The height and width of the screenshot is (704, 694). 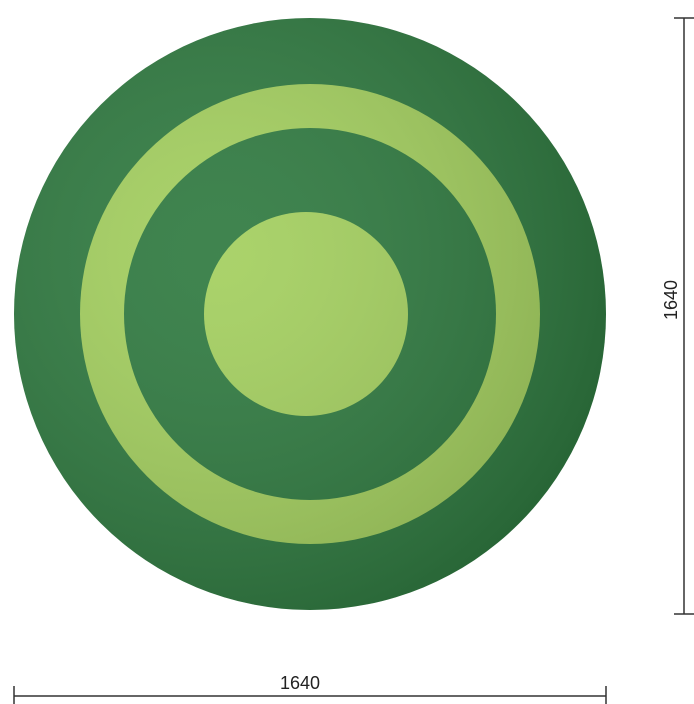 I want to click on height-label: 1640, so click(x=671, y=300).